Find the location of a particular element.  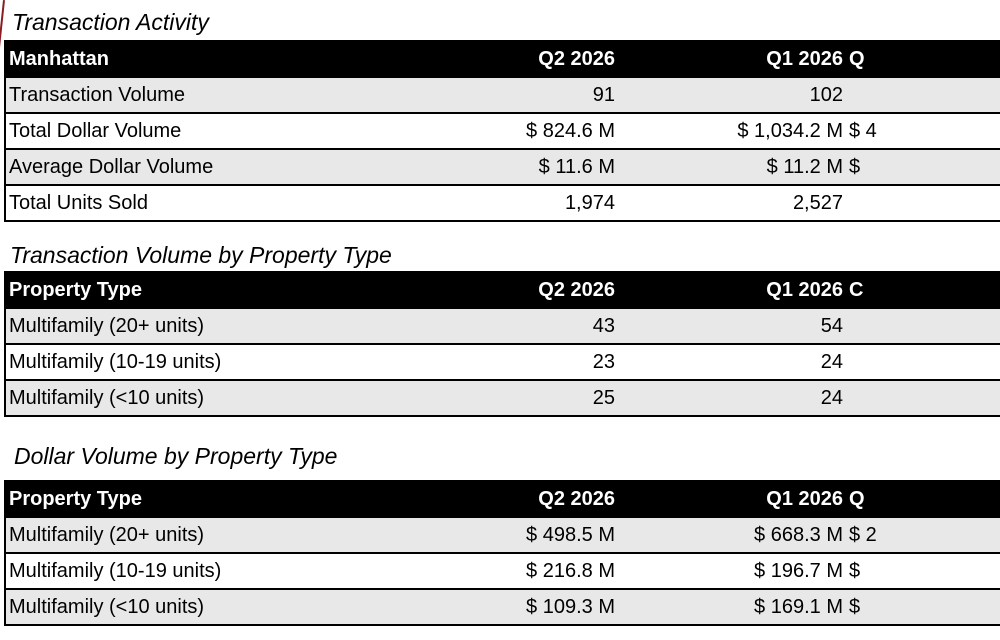

cell-q1: 2,527 is located at coordinates (731, 203).